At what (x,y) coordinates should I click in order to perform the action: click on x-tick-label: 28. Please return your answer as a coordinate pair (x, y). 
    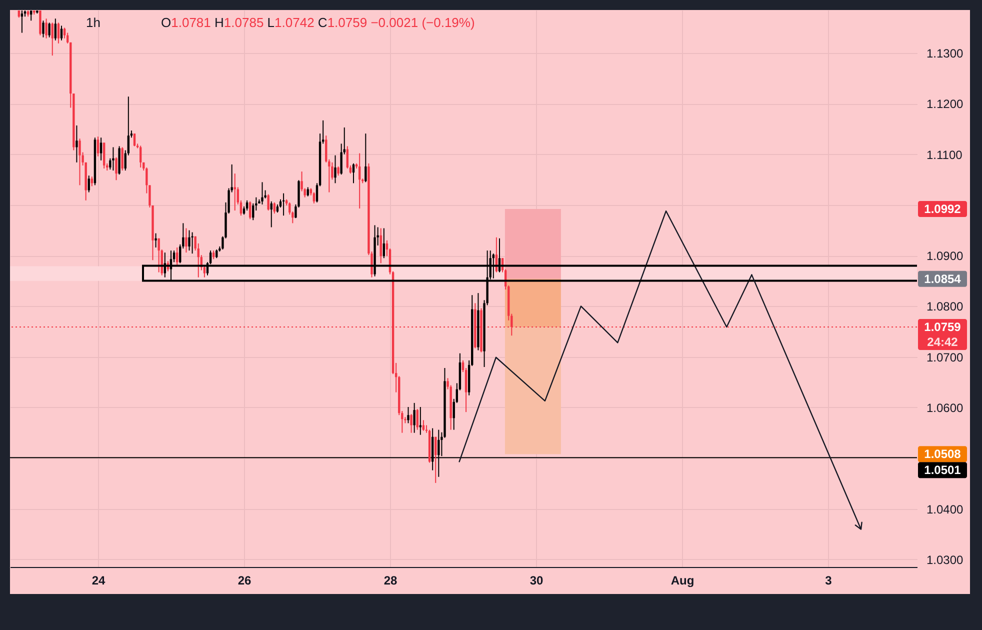
    Looking at the image, I should click on (391, 581).